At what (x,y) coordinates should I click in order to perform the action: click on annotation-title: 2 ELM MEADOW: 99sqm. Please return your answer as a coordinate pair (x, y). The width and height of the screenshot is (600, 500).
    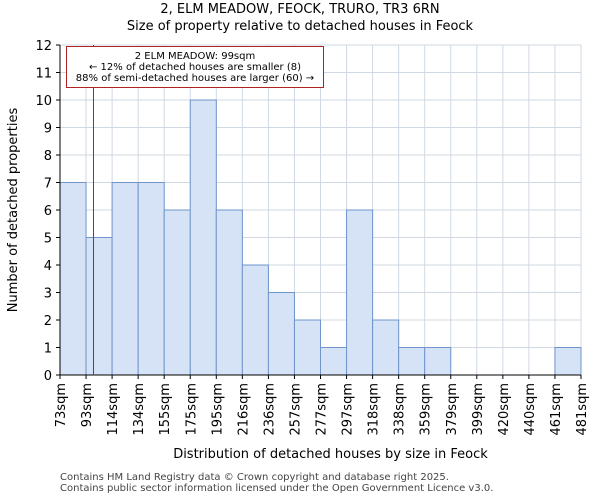
    Looking at the image, I should click on (195, 56).